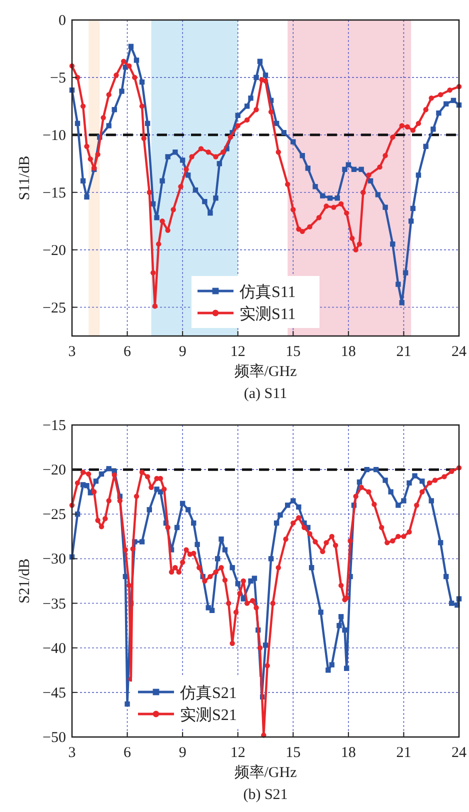 This screenshot has height=812, width=469. What do you see at coordinates (208, 693) in the screenshot?
I see `legend-label: 仿真S21` at bounding box center [208, 693].